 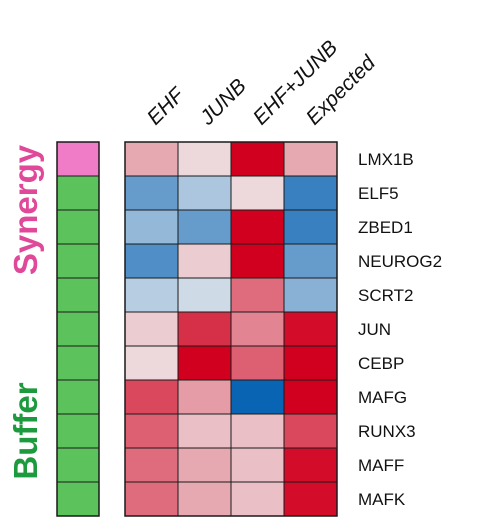 I want to click on heatmap-cell-lmx1b-ehf-junb, so click(x=257, y=159).